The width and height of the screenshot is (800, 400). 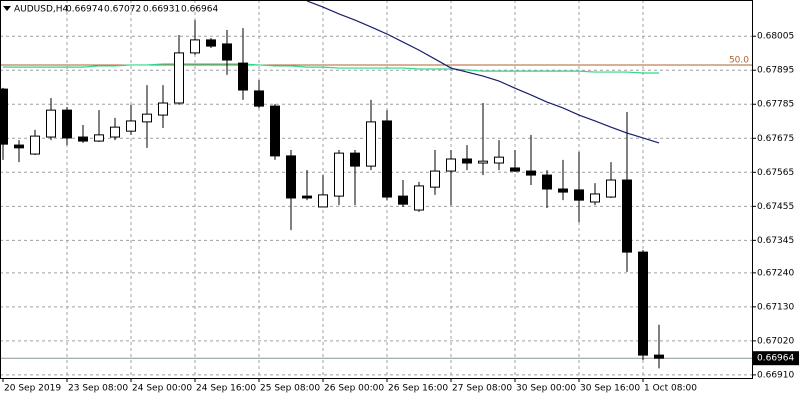 I want to click on symbol: AUDUSD,H4, so click(x=41, y=10).